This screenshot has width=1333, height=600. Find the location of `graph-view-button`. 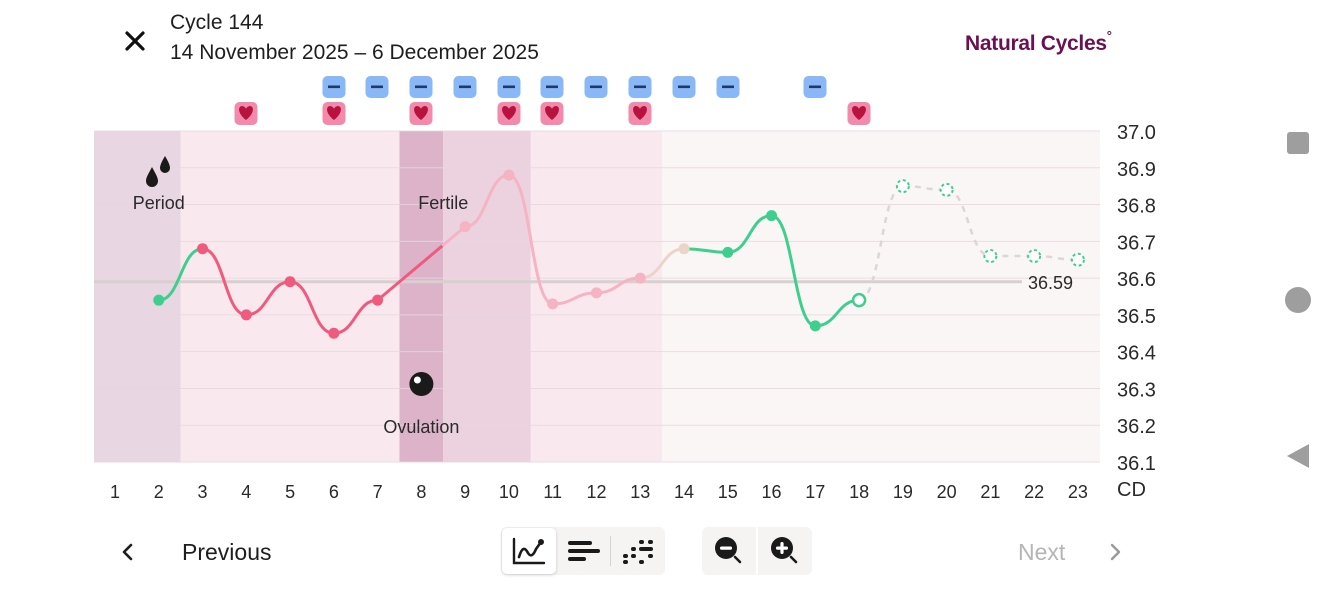

graph-view-button is located at coordinates (529, 551).